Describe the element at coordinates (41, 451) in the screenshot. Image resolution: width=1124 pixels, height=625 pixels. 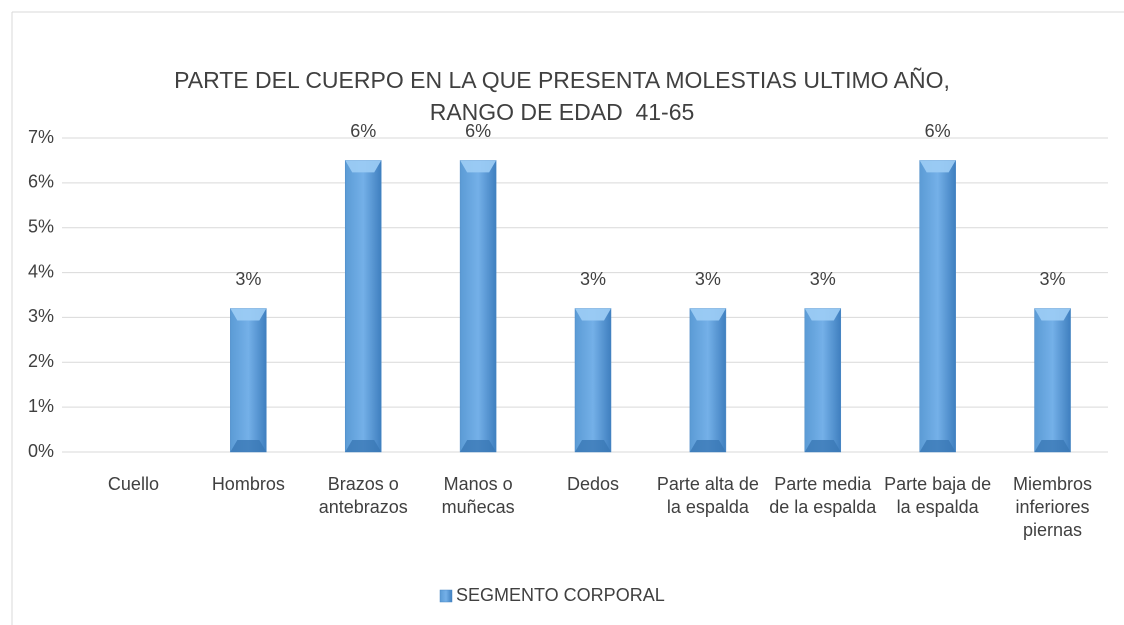
I see `y-tick-label: 0%` at that location.